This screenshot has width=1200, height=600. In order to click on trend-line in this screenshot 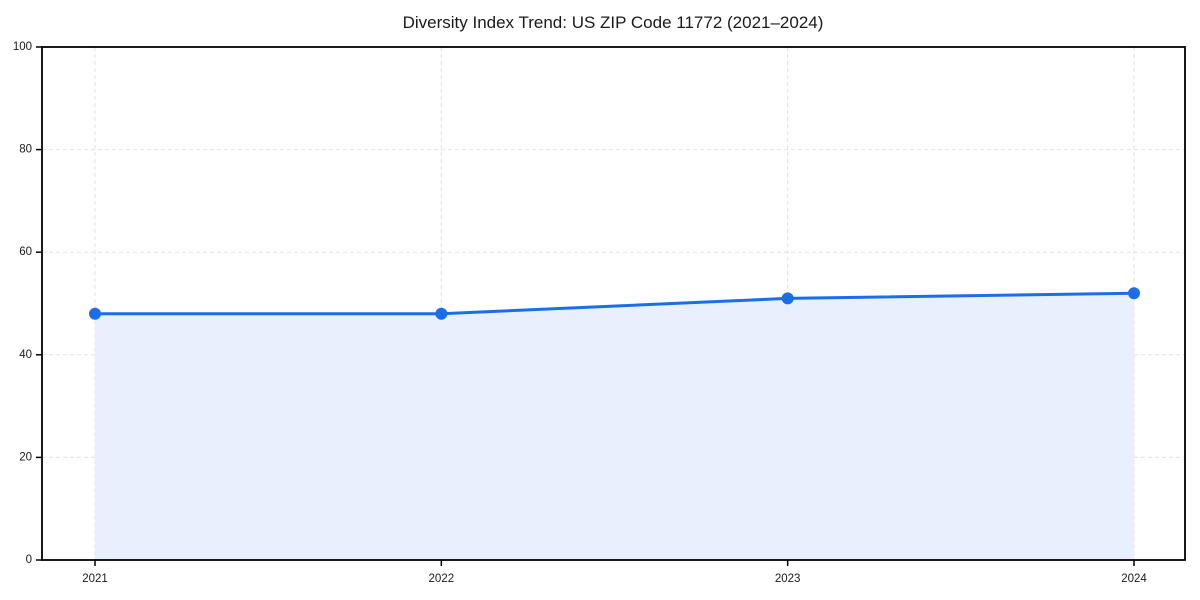, I will do `click(614, 303)`.